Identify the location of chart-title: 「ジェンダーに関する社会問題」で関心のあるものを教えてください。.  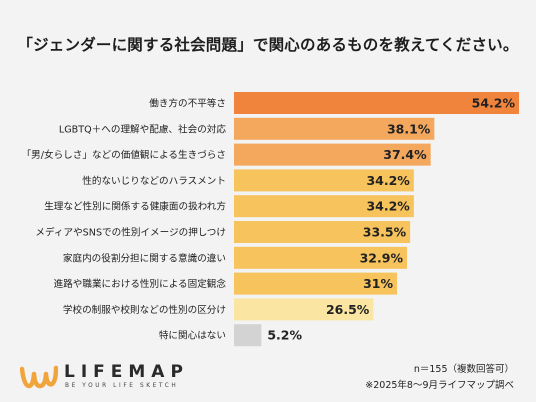
(268, 45).